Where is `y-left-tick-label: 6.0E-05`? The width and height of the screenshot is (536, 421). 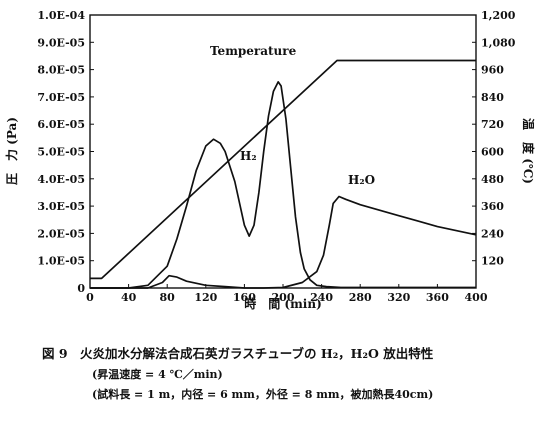
y-left-tick-label: 6.0E-05 is located at coordinates (61, 124).